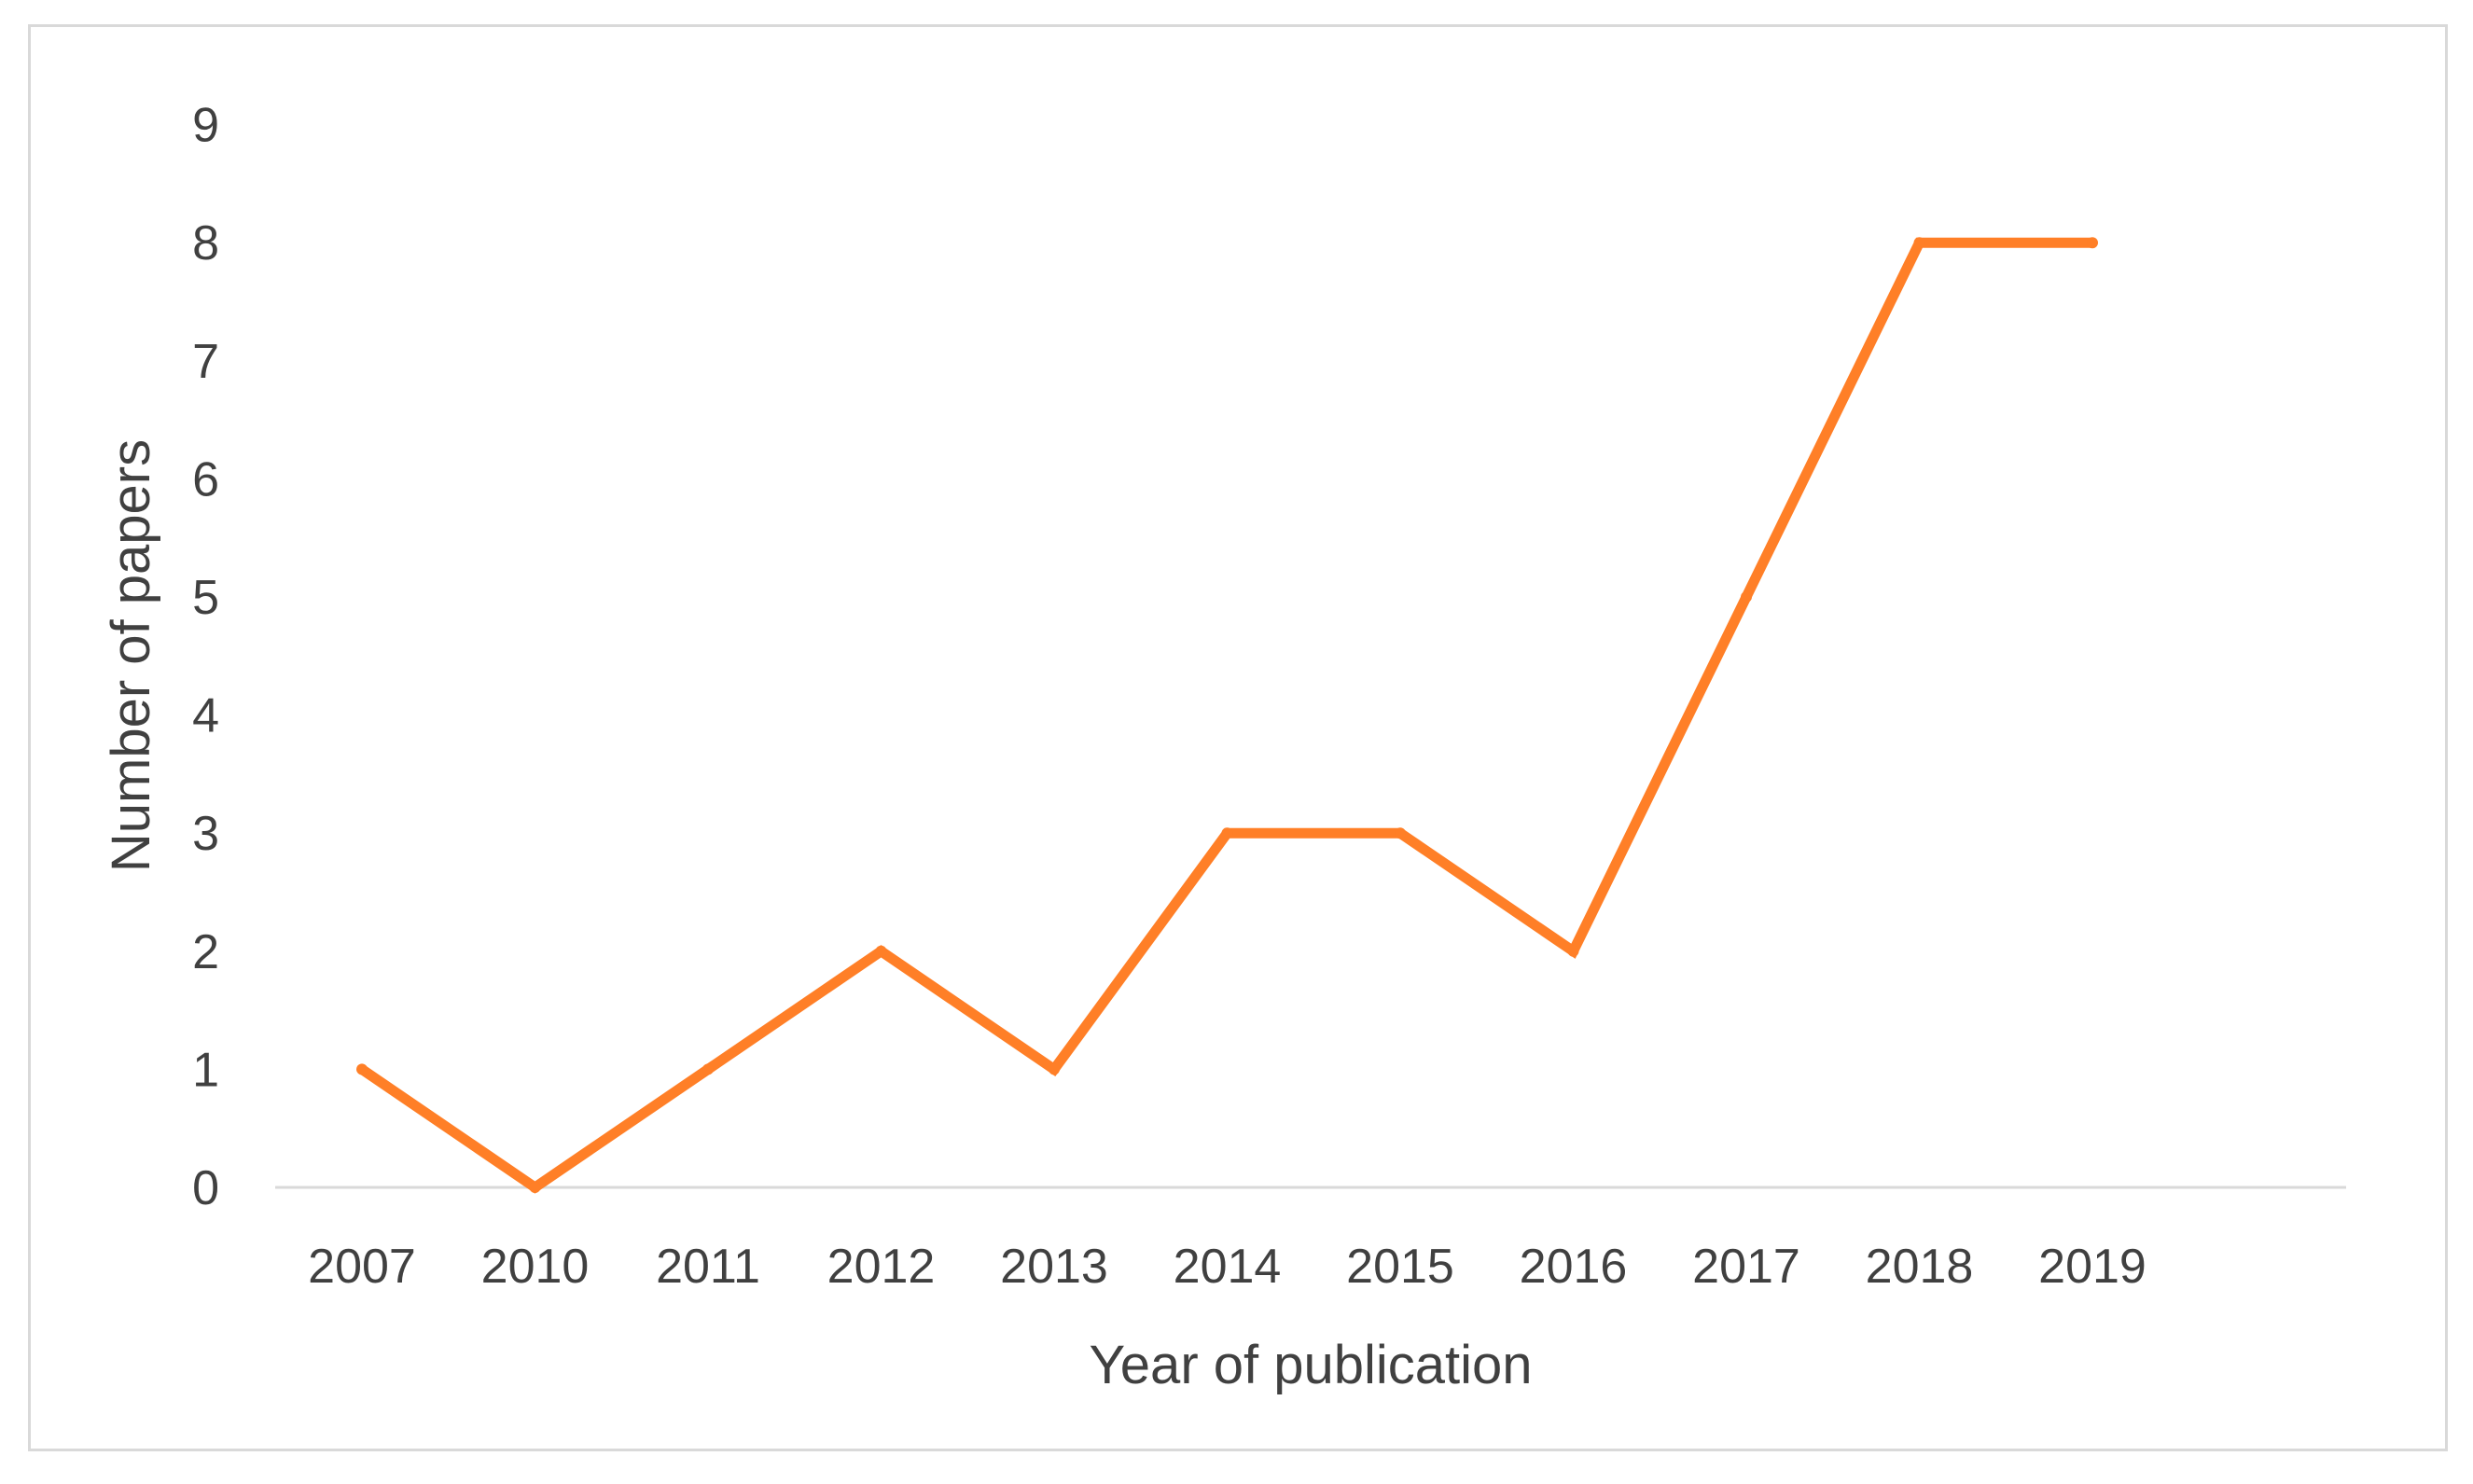 The width and height of the screenshot is (2473, 1484). Describe the element at coordinates (1054, 1069) in the screenshot. I see `data-point-2013` at that location.